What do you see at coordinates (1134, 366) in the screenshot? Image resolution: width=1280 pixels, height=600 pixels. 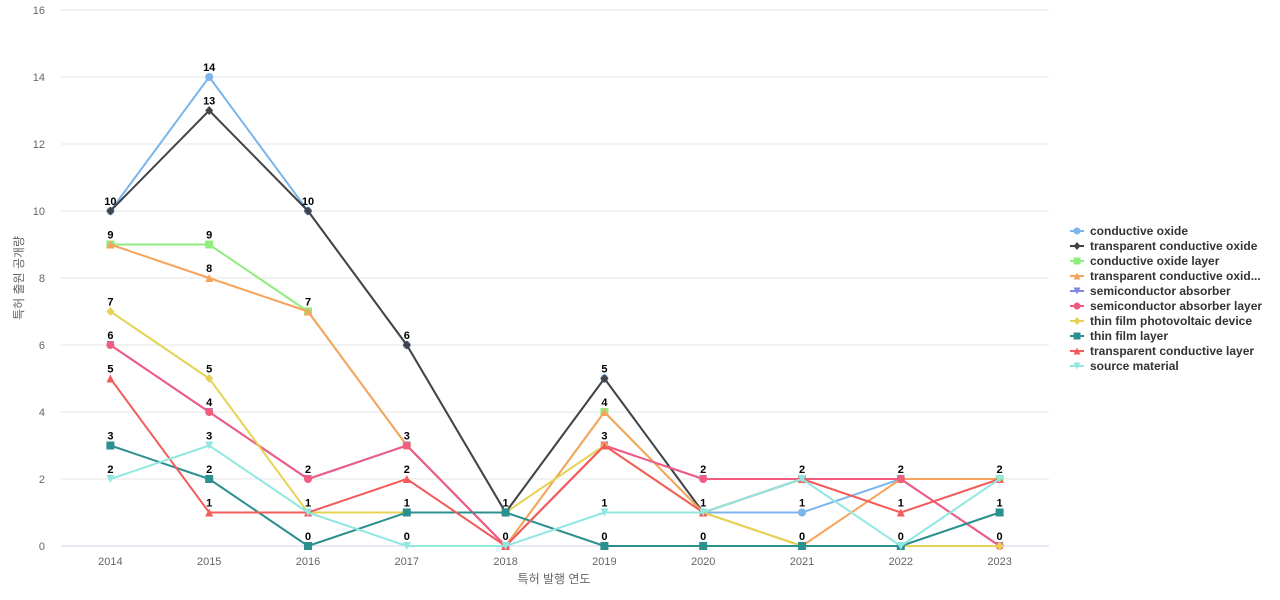 I see `legend-label: source material` at bounding box center [1134, 366].